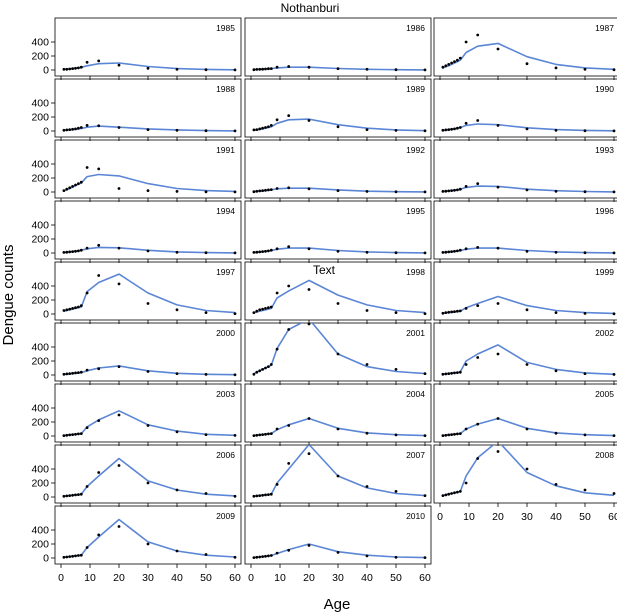  What do you see at coordinates (310, 8) in the screenshot?
I see `chart-title: Nothanburi` at bounding box center [310, 8].